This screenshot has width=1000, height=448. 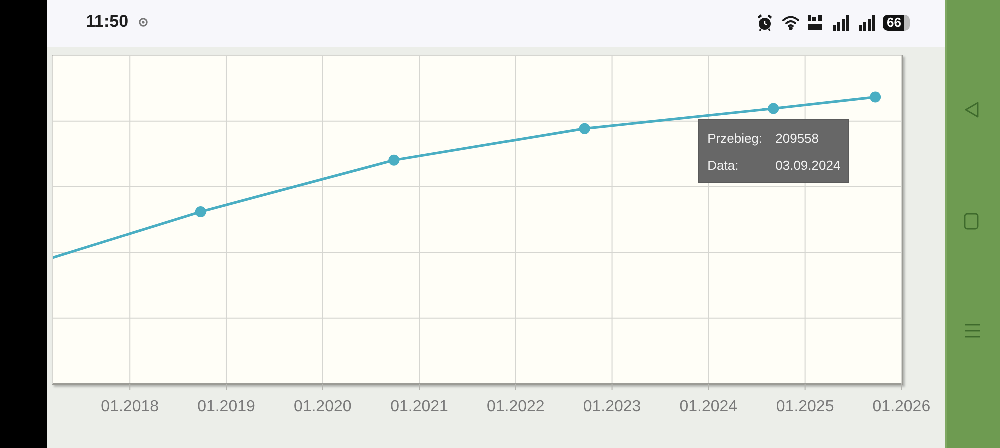 What do you see at coordinates (805, 407) in the screenshot?
I see `x-tick-label: 01.2025` at bounding box center [805, 407].